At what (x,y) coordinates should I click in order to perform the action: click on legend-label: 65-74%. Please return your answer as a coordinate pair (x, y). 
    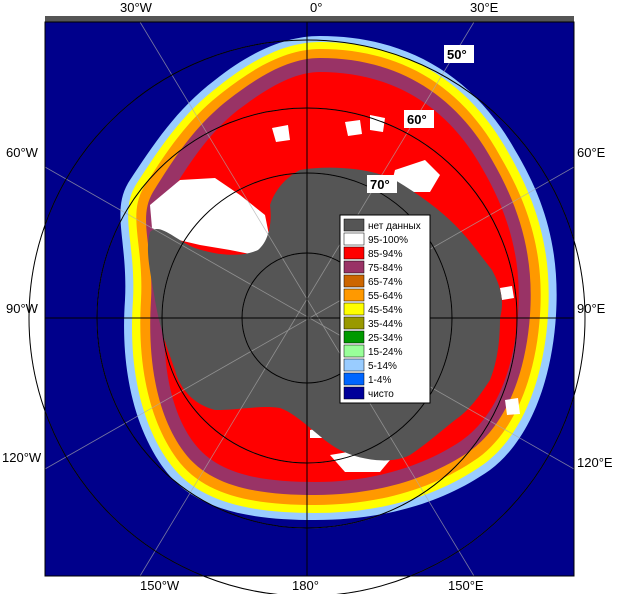
    Looking at the image, I should click on (385, 282).